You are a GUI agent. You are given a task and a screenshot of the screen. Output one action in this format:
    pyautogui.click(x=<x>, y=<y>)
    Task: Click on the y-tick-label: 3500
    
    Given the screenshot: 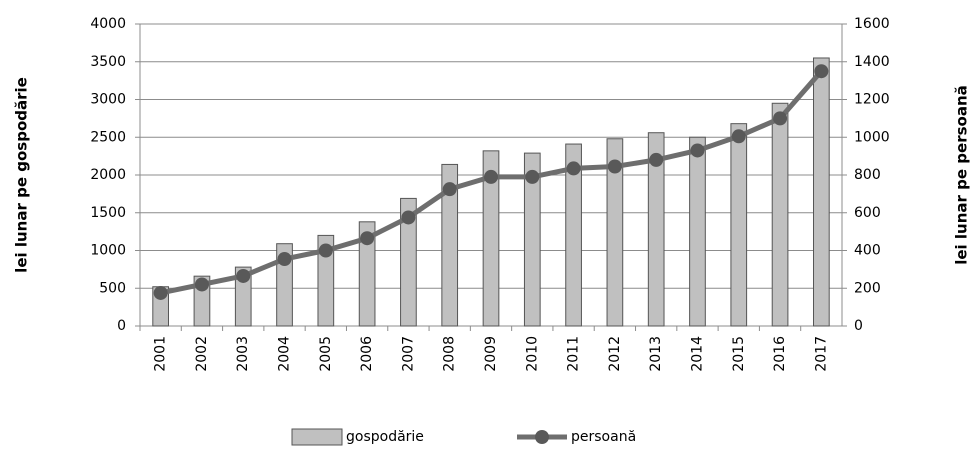 What is the action you would take?
    pyautogui.click(x=108, y=62)
    